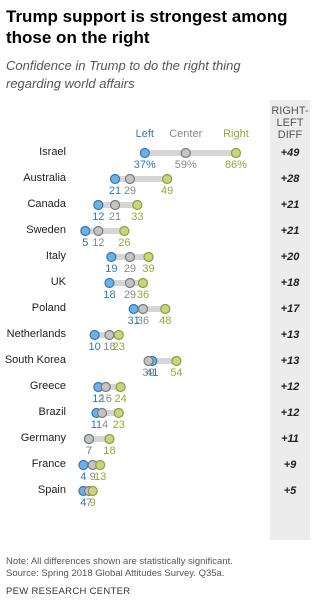 The width and height of the screenshot is (320, 605). Describe the element at coordinates (290, 135) in the screenshot. I see `diff-header: DIFF` at that location.